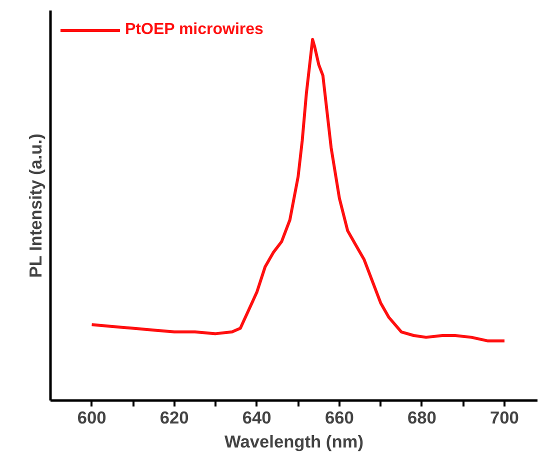 This screenshot has height=454, width=547. What do you see at coordinates (91, 418) in the screenshot?
I see `x-tick-label: 600` at bounding box center [91, 418].